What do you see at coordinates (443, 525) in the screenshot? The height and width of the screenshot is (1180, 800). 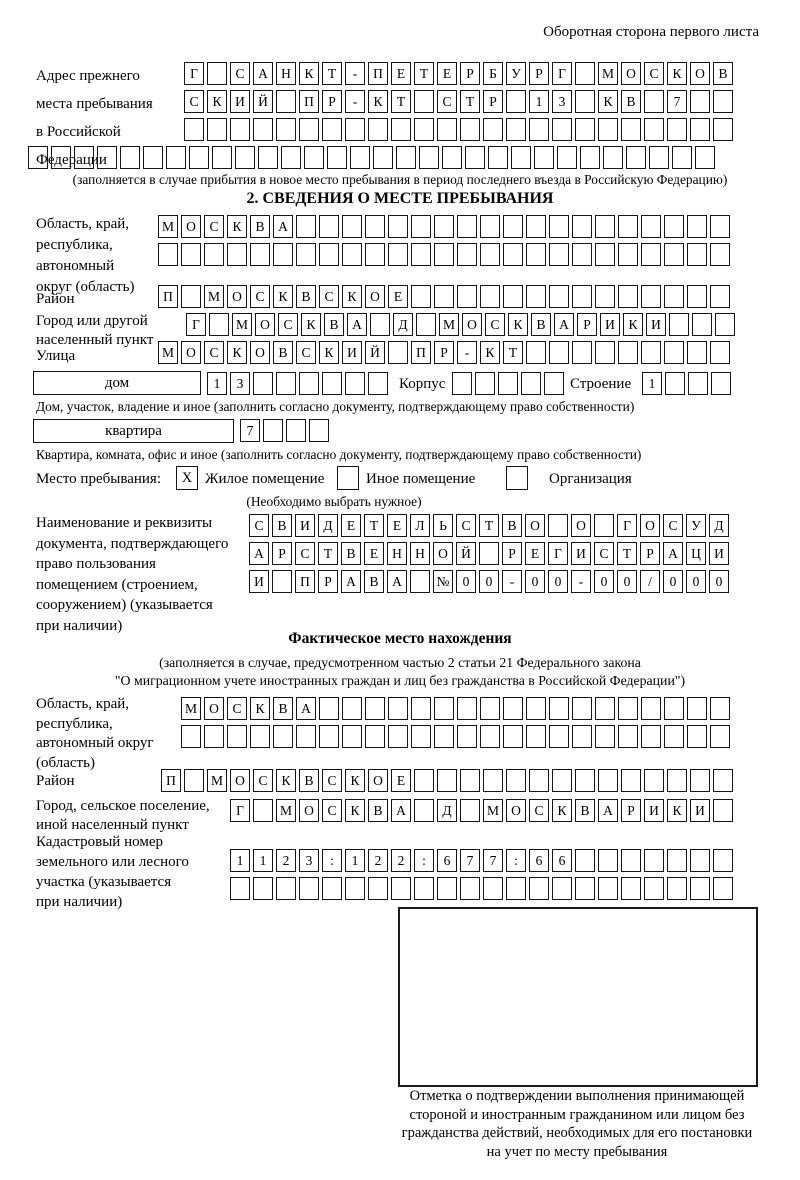 I see `char-cell: Ь` at bounding box center [443, 525].